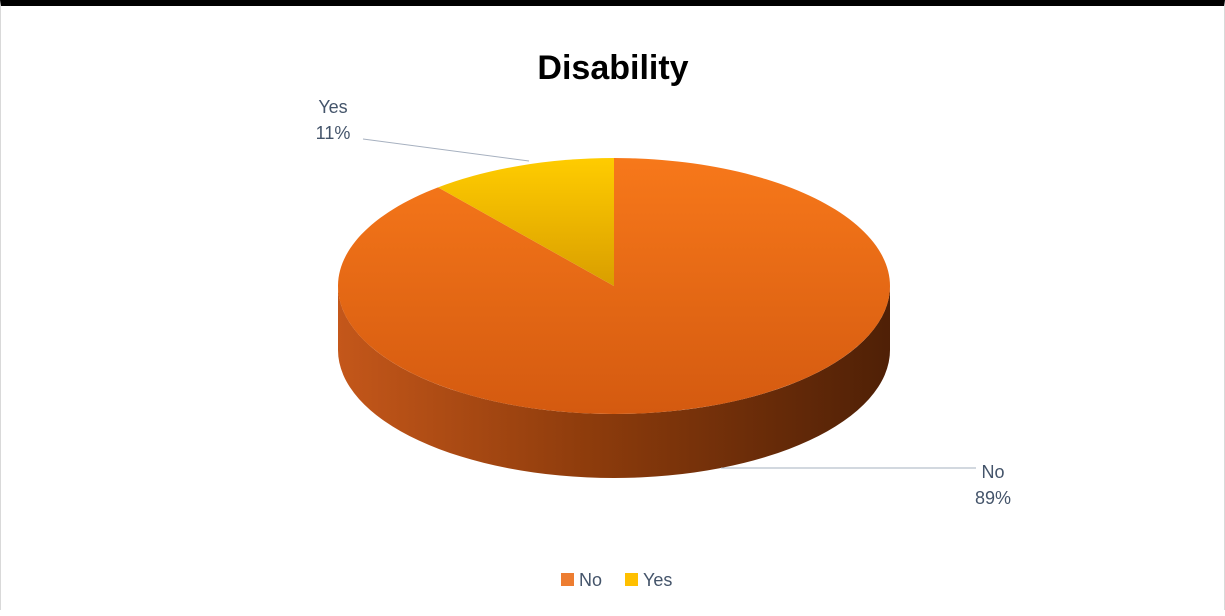 The height and width of the screenshot is (616, 1225). Describe the element at coordinates (567, 579) in the screenshot. I see `legend-swatch-no` at that location.